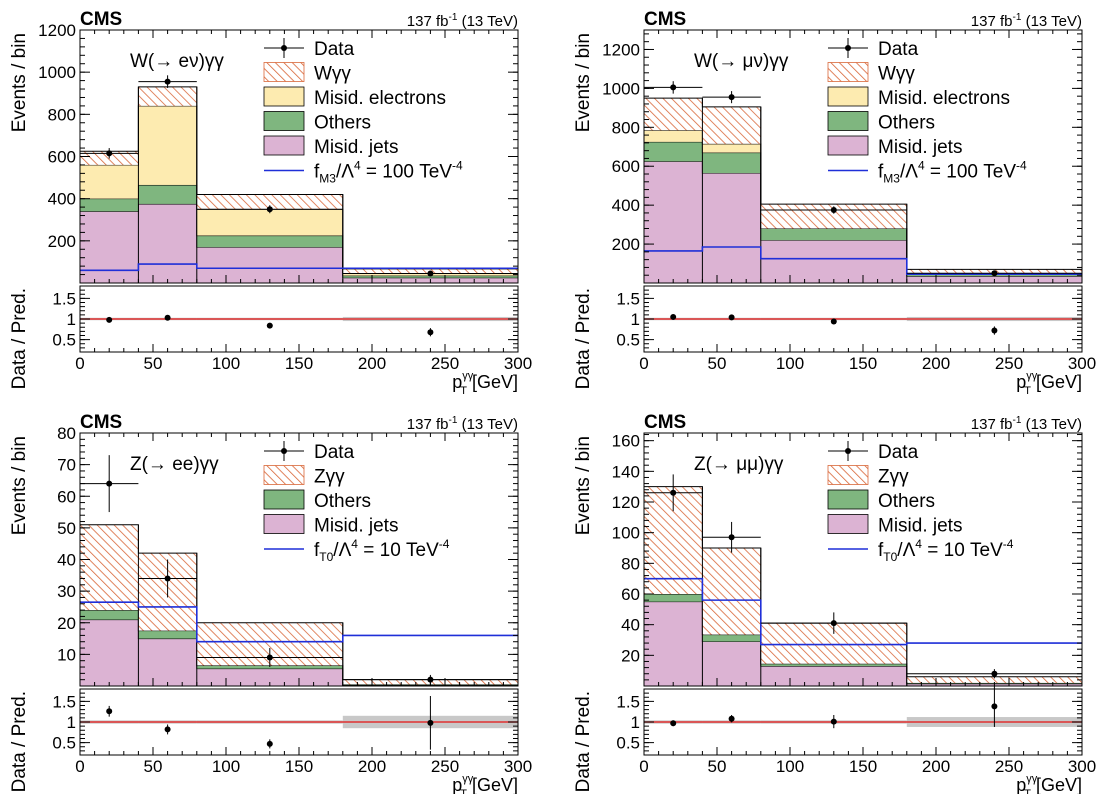 The image size is (1099, 794). I want to click on y-tick-label: 60, so click(66, 496).